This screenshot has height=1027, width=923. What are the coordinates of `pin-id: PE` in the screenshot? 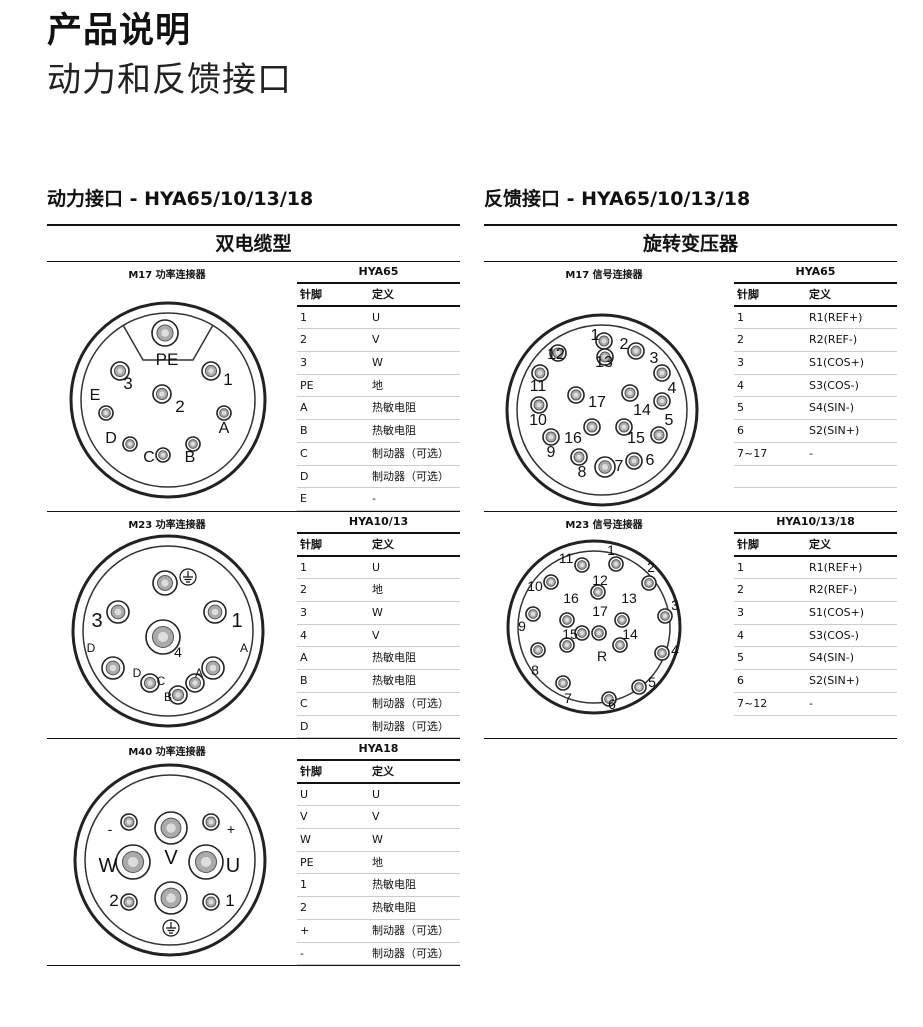 It's located at (307, 862).